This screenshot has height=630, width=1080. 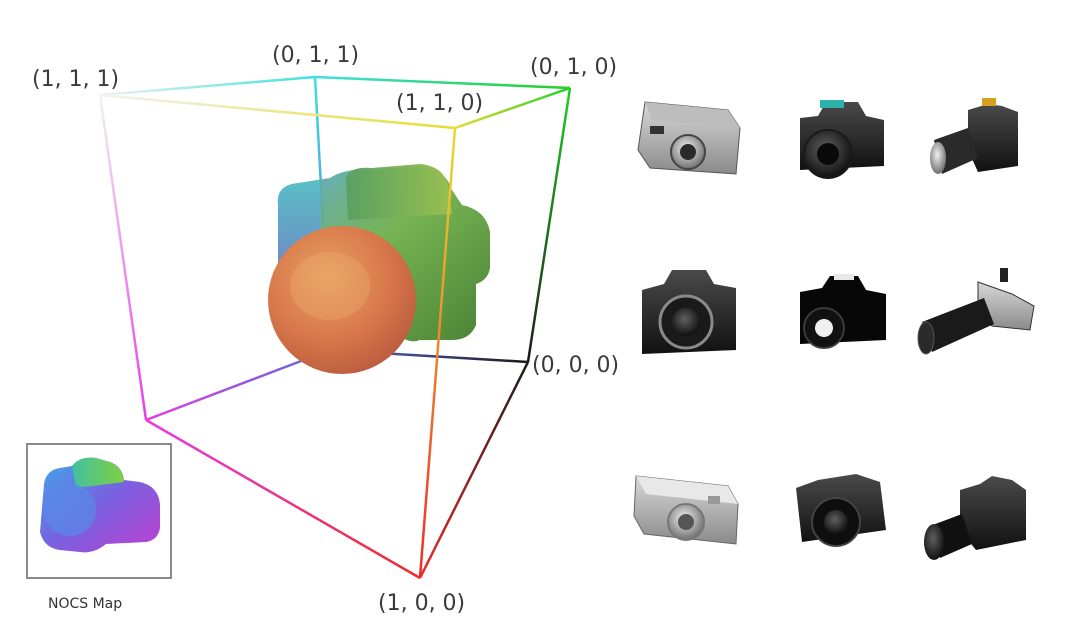 What do you see at coordinates (842, 139) in the screenshot?
I see `camera-thumb-dslr-dark` at bounding box center [842, 139].